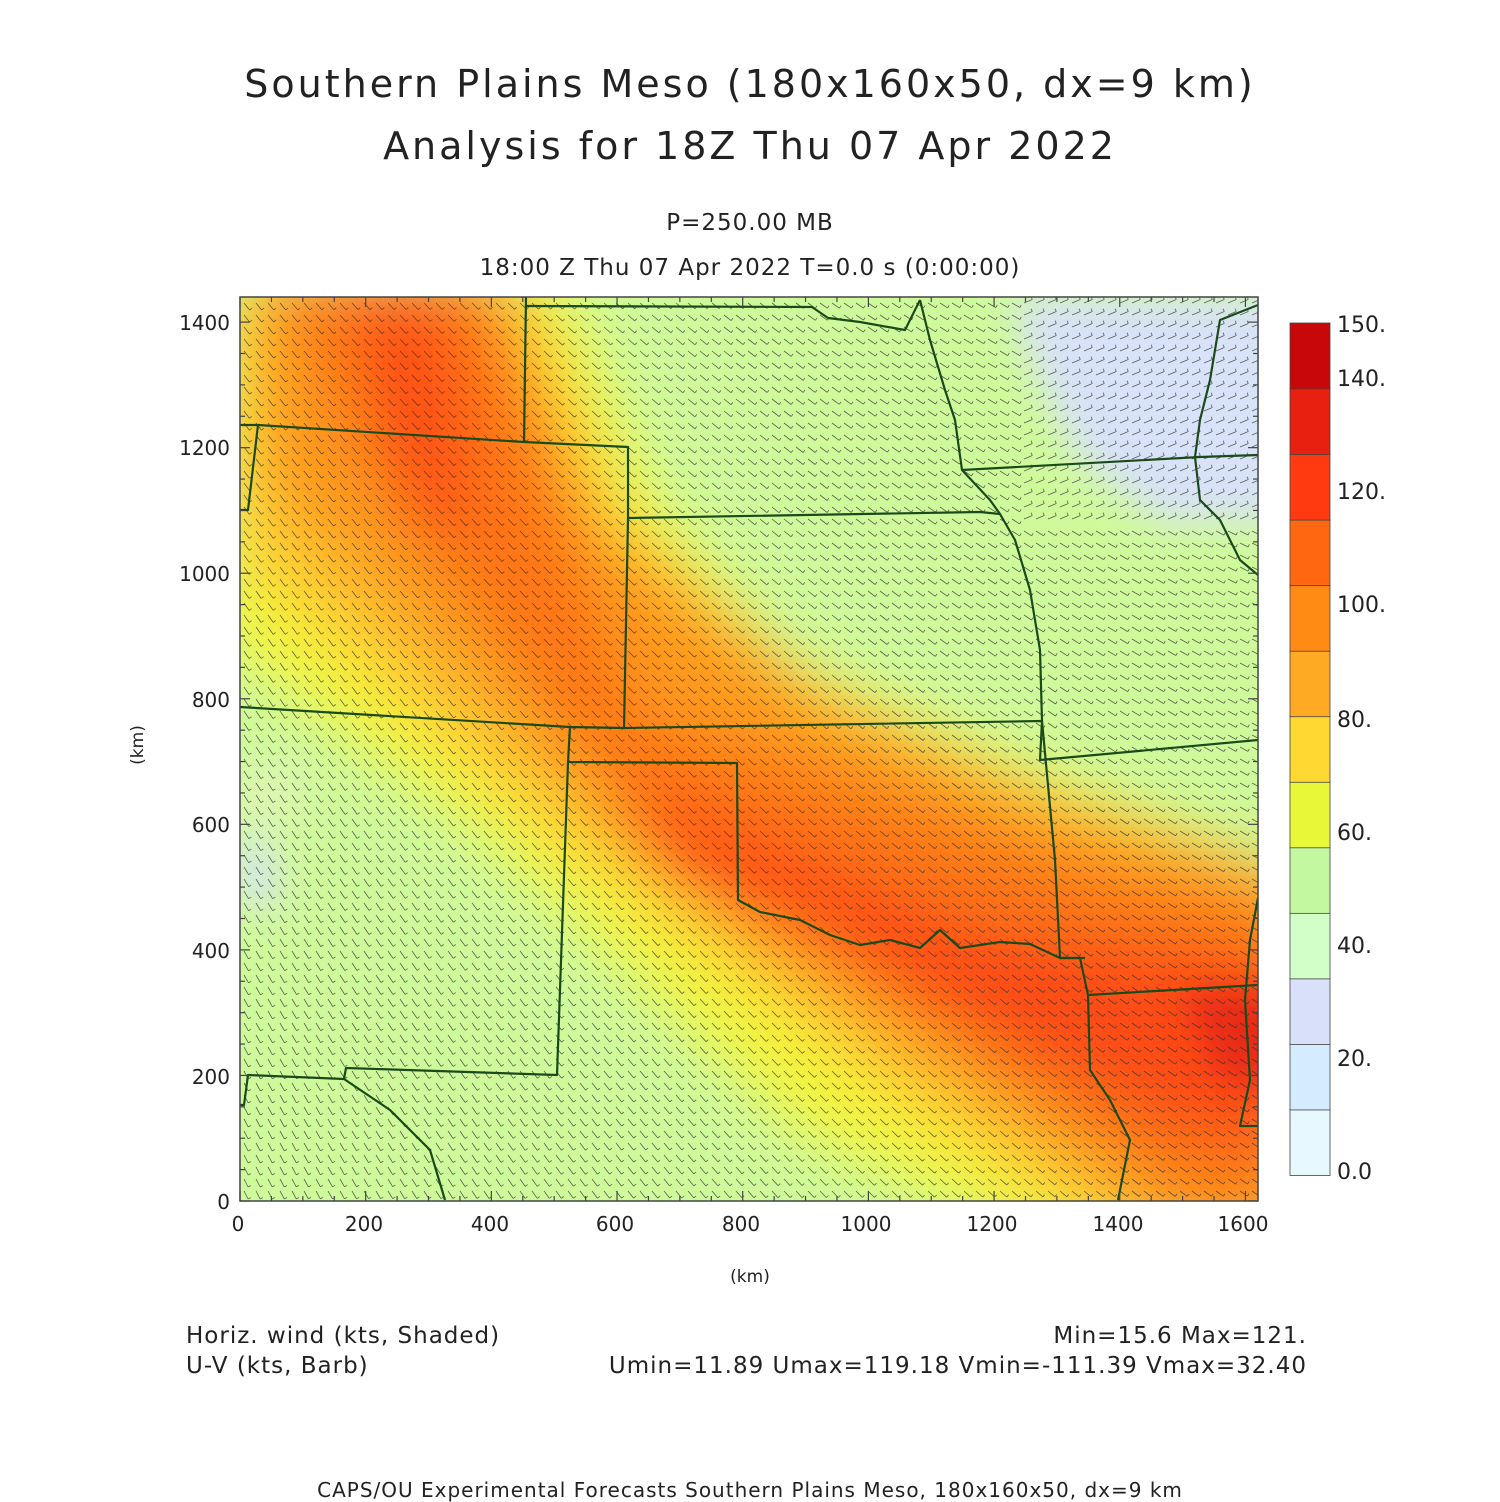  What do you see at coordinates (1354, 1172) in the screenshot?
I see `colorbar-label: 0.0` at bounding box center [1354, 1172].